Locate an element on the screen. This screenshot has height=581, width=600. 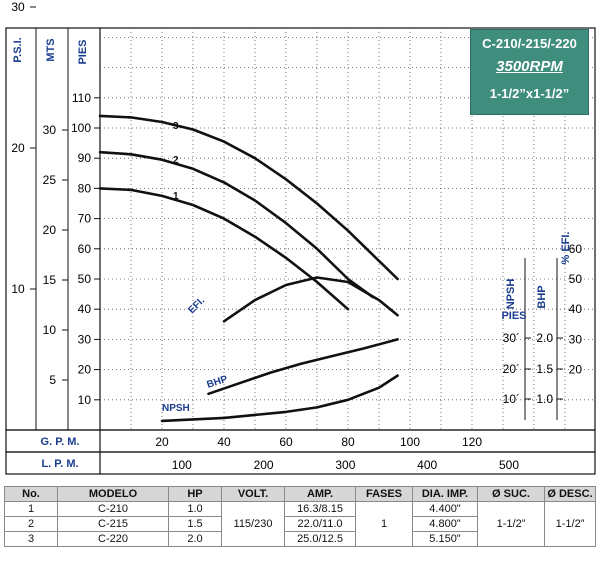
gpm-axis-band is located at coordinates (300, 441).